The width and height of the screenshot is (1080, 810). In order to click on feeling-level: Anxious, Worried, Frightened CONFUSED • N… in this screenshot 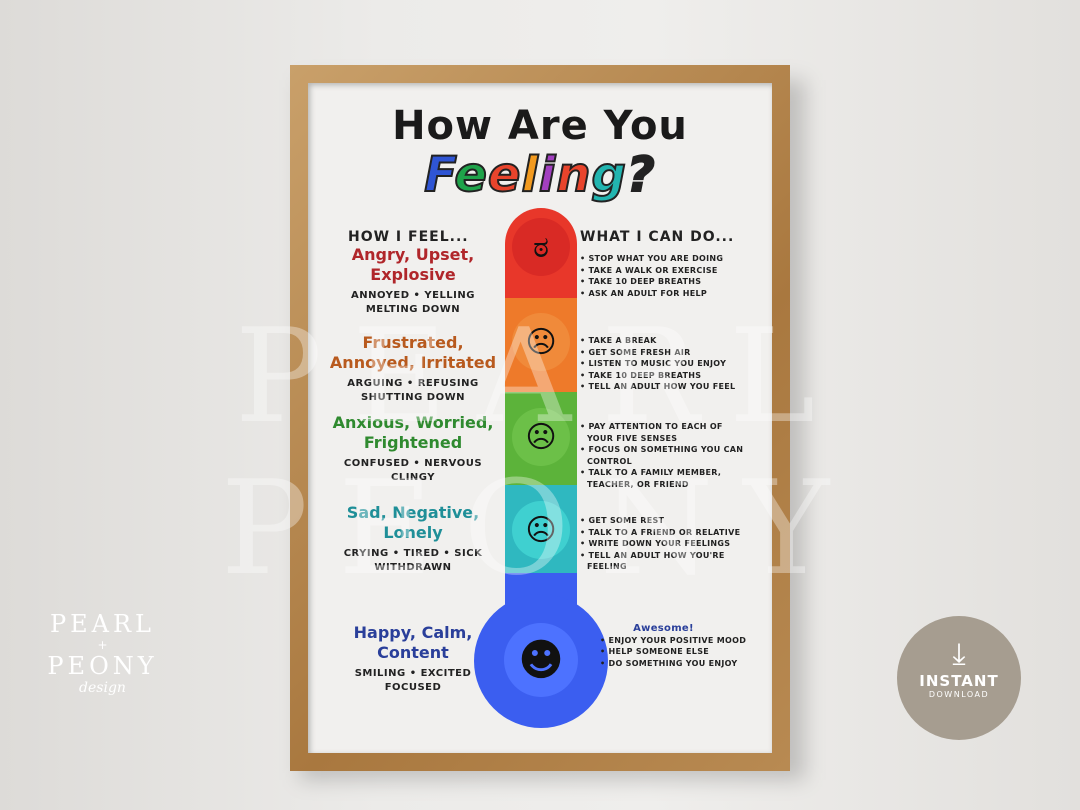, I will do `click(413, 449)`.